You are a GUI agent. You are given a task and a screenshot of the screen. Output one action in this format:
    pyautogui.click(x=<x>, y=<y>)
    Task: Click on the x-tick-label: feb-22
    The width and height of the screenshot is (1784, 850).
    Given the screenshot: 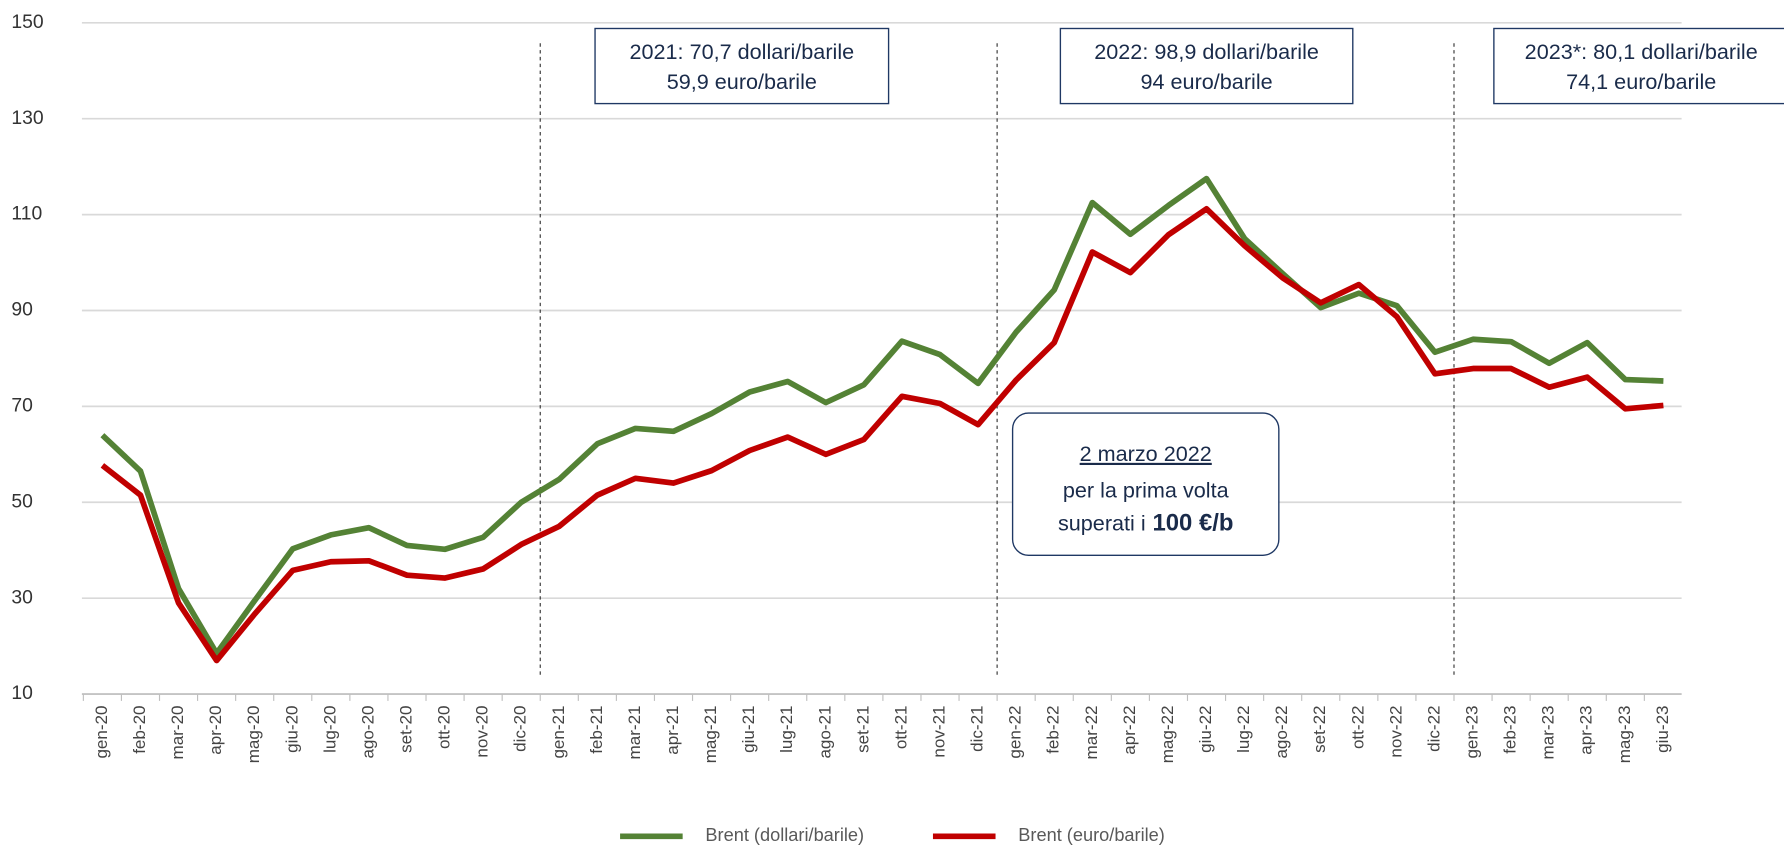 What is the action you would take?
    pyautogui.click(x=1053, y=729)
    